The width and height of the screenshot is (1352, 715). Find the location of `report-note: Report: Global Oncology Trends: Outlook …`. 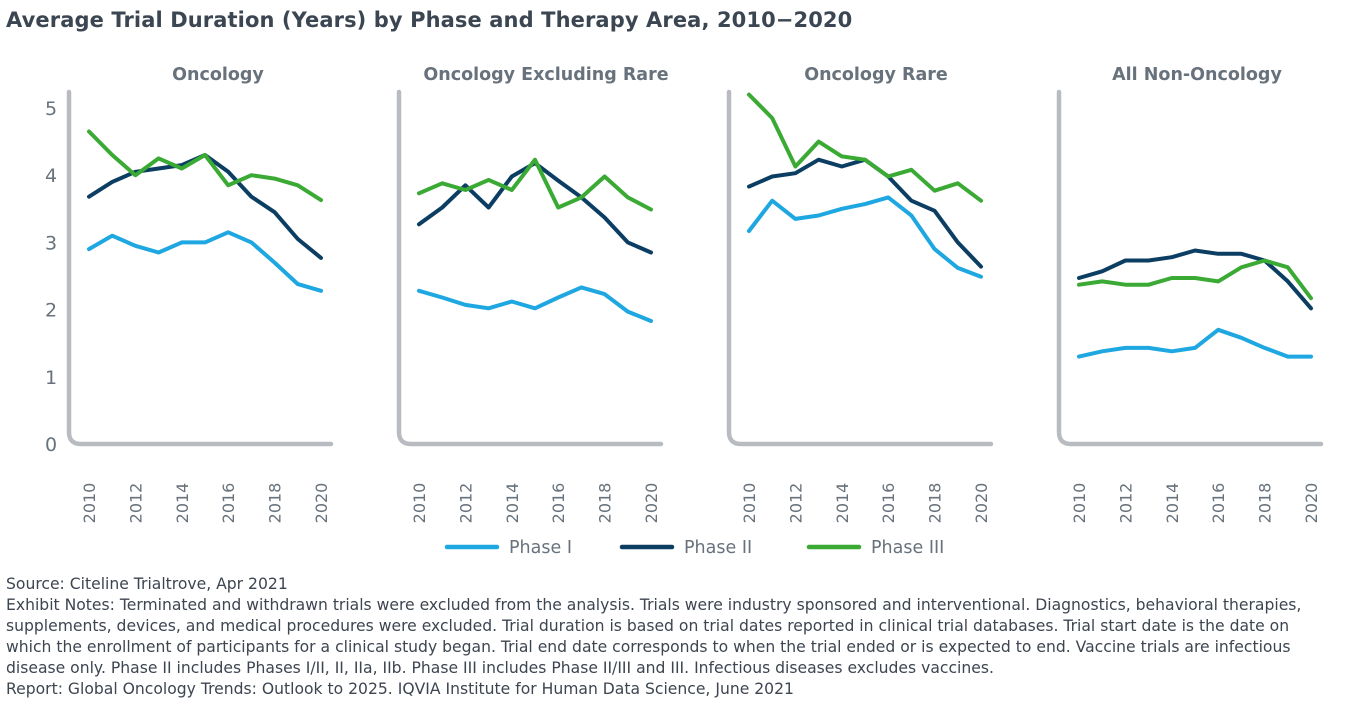

report-note: Report: Global Oncology Trends: Outlook … is located at coordinates (400, 689).